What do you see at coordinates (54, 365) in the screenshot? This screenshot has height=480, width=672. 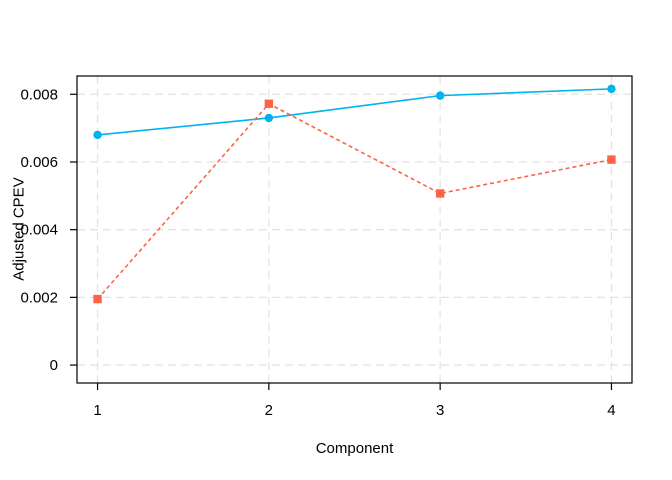 I see `y-tick-label: 0` at bounding box center [54, 365].